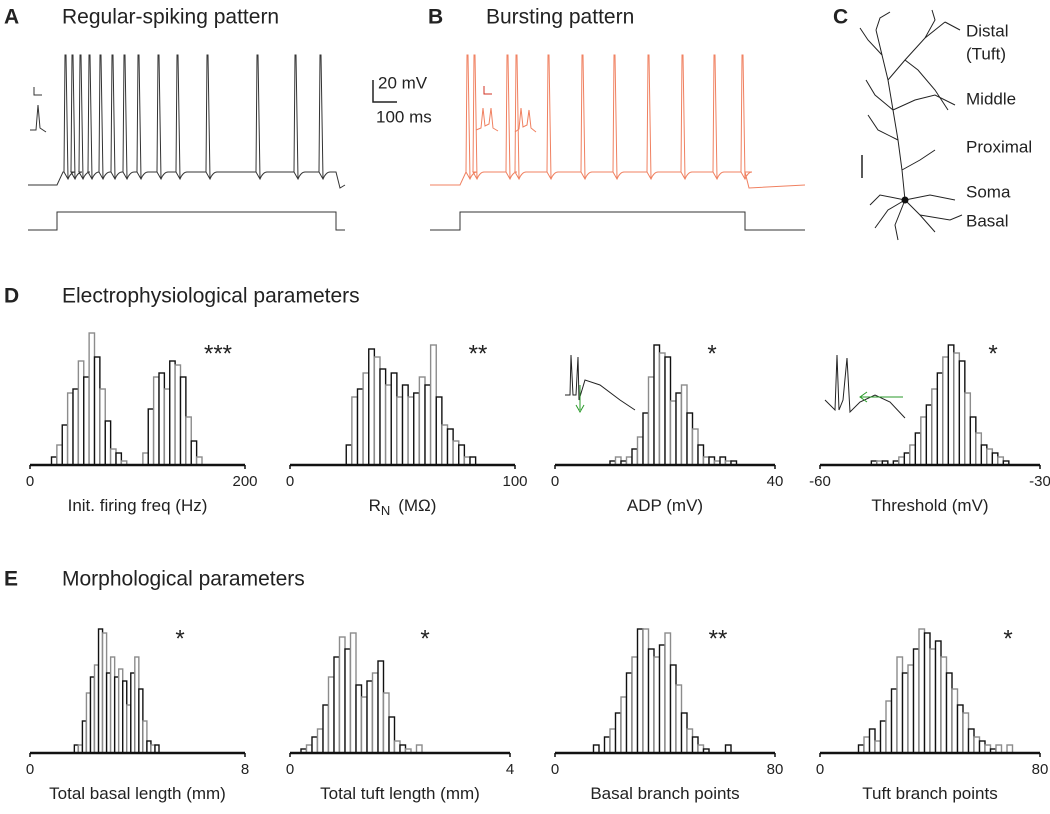 The image size is (1050, 814). Describe the element at coordinates (929, 505) in the screenshot. I see `x-axis-label: Threshold (mV)` at that location.